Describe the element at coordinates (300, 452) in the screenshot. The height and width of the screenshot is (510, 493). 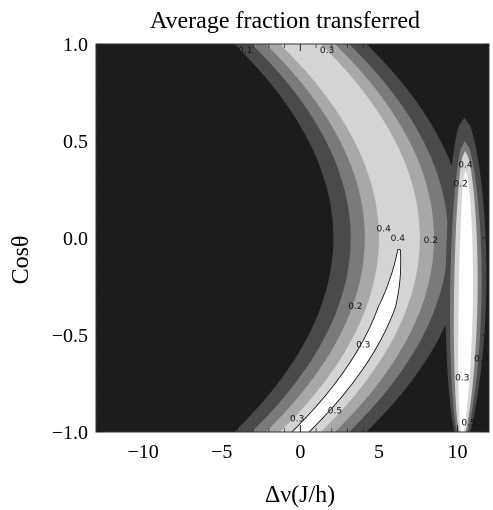
I see `x-tick-label: 0` at that location.